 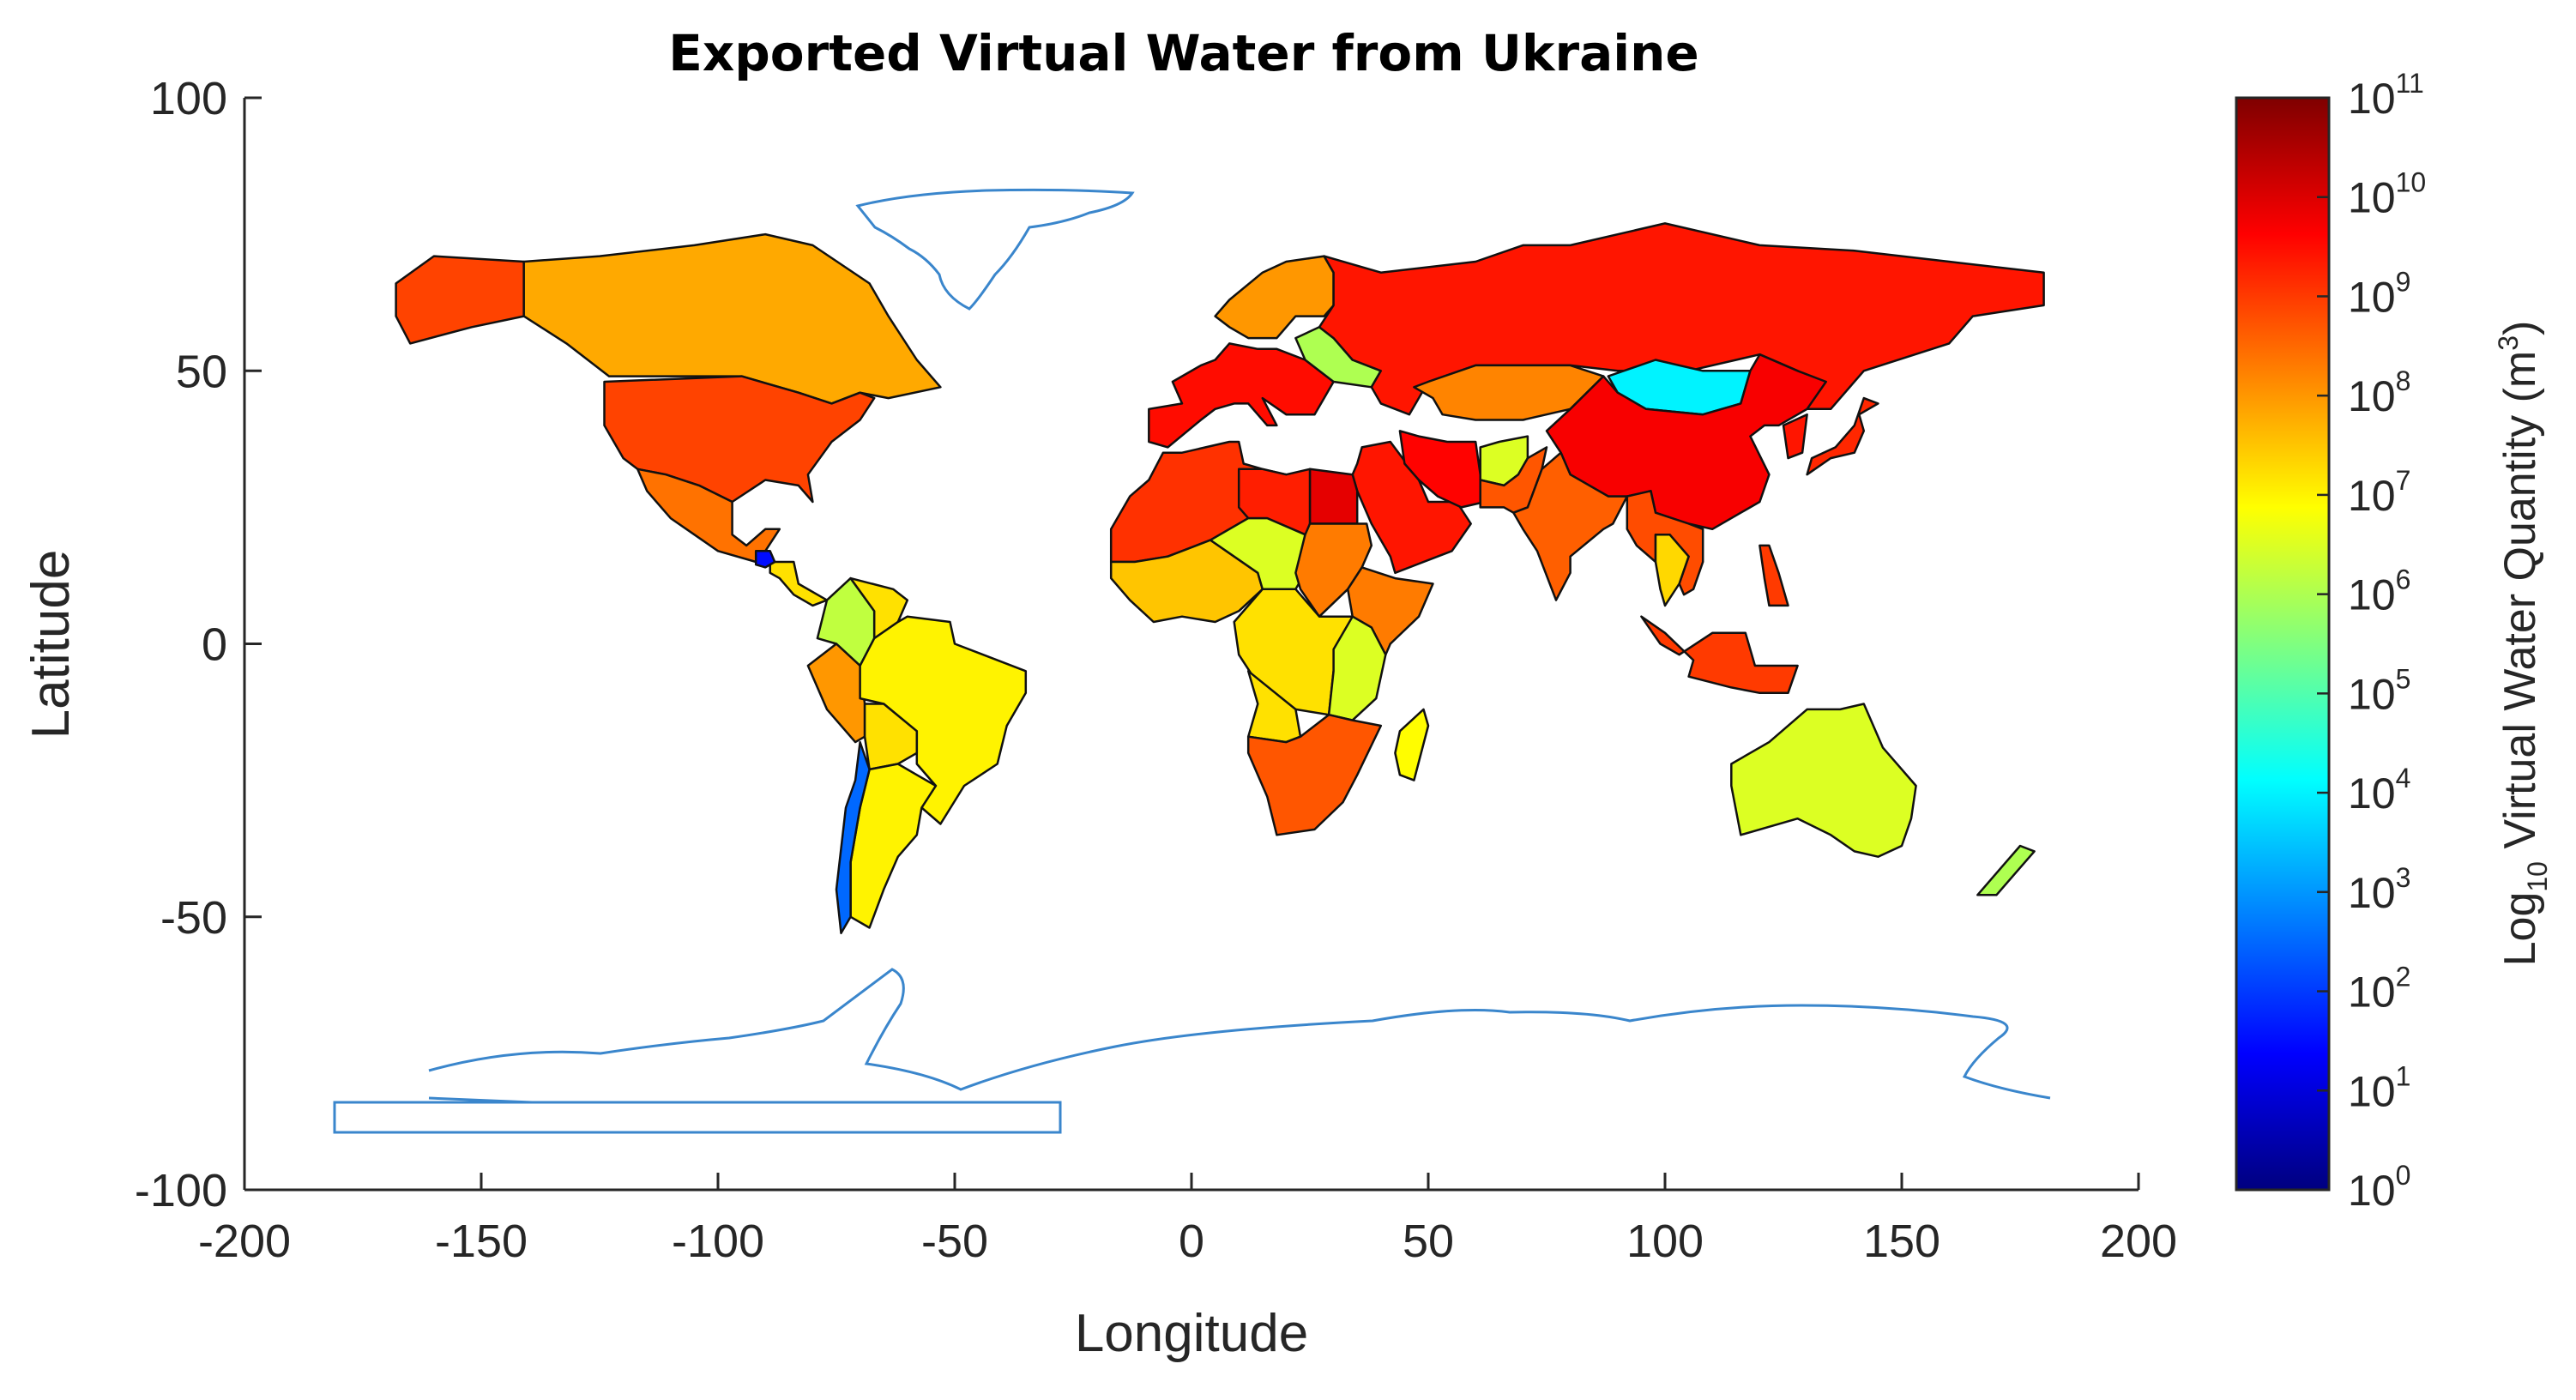 What do you see at coordinates (2379, 293) in the screenshot?
I see `colorbar-tick-label: 10⁹` at bounding box center [2379, 293].